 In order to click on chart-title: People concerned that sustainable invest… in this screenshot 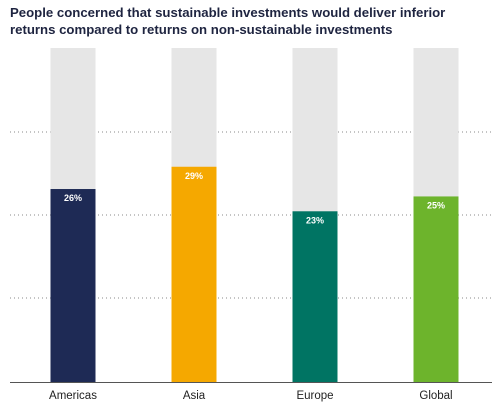, I will do `click(228, 21)`.